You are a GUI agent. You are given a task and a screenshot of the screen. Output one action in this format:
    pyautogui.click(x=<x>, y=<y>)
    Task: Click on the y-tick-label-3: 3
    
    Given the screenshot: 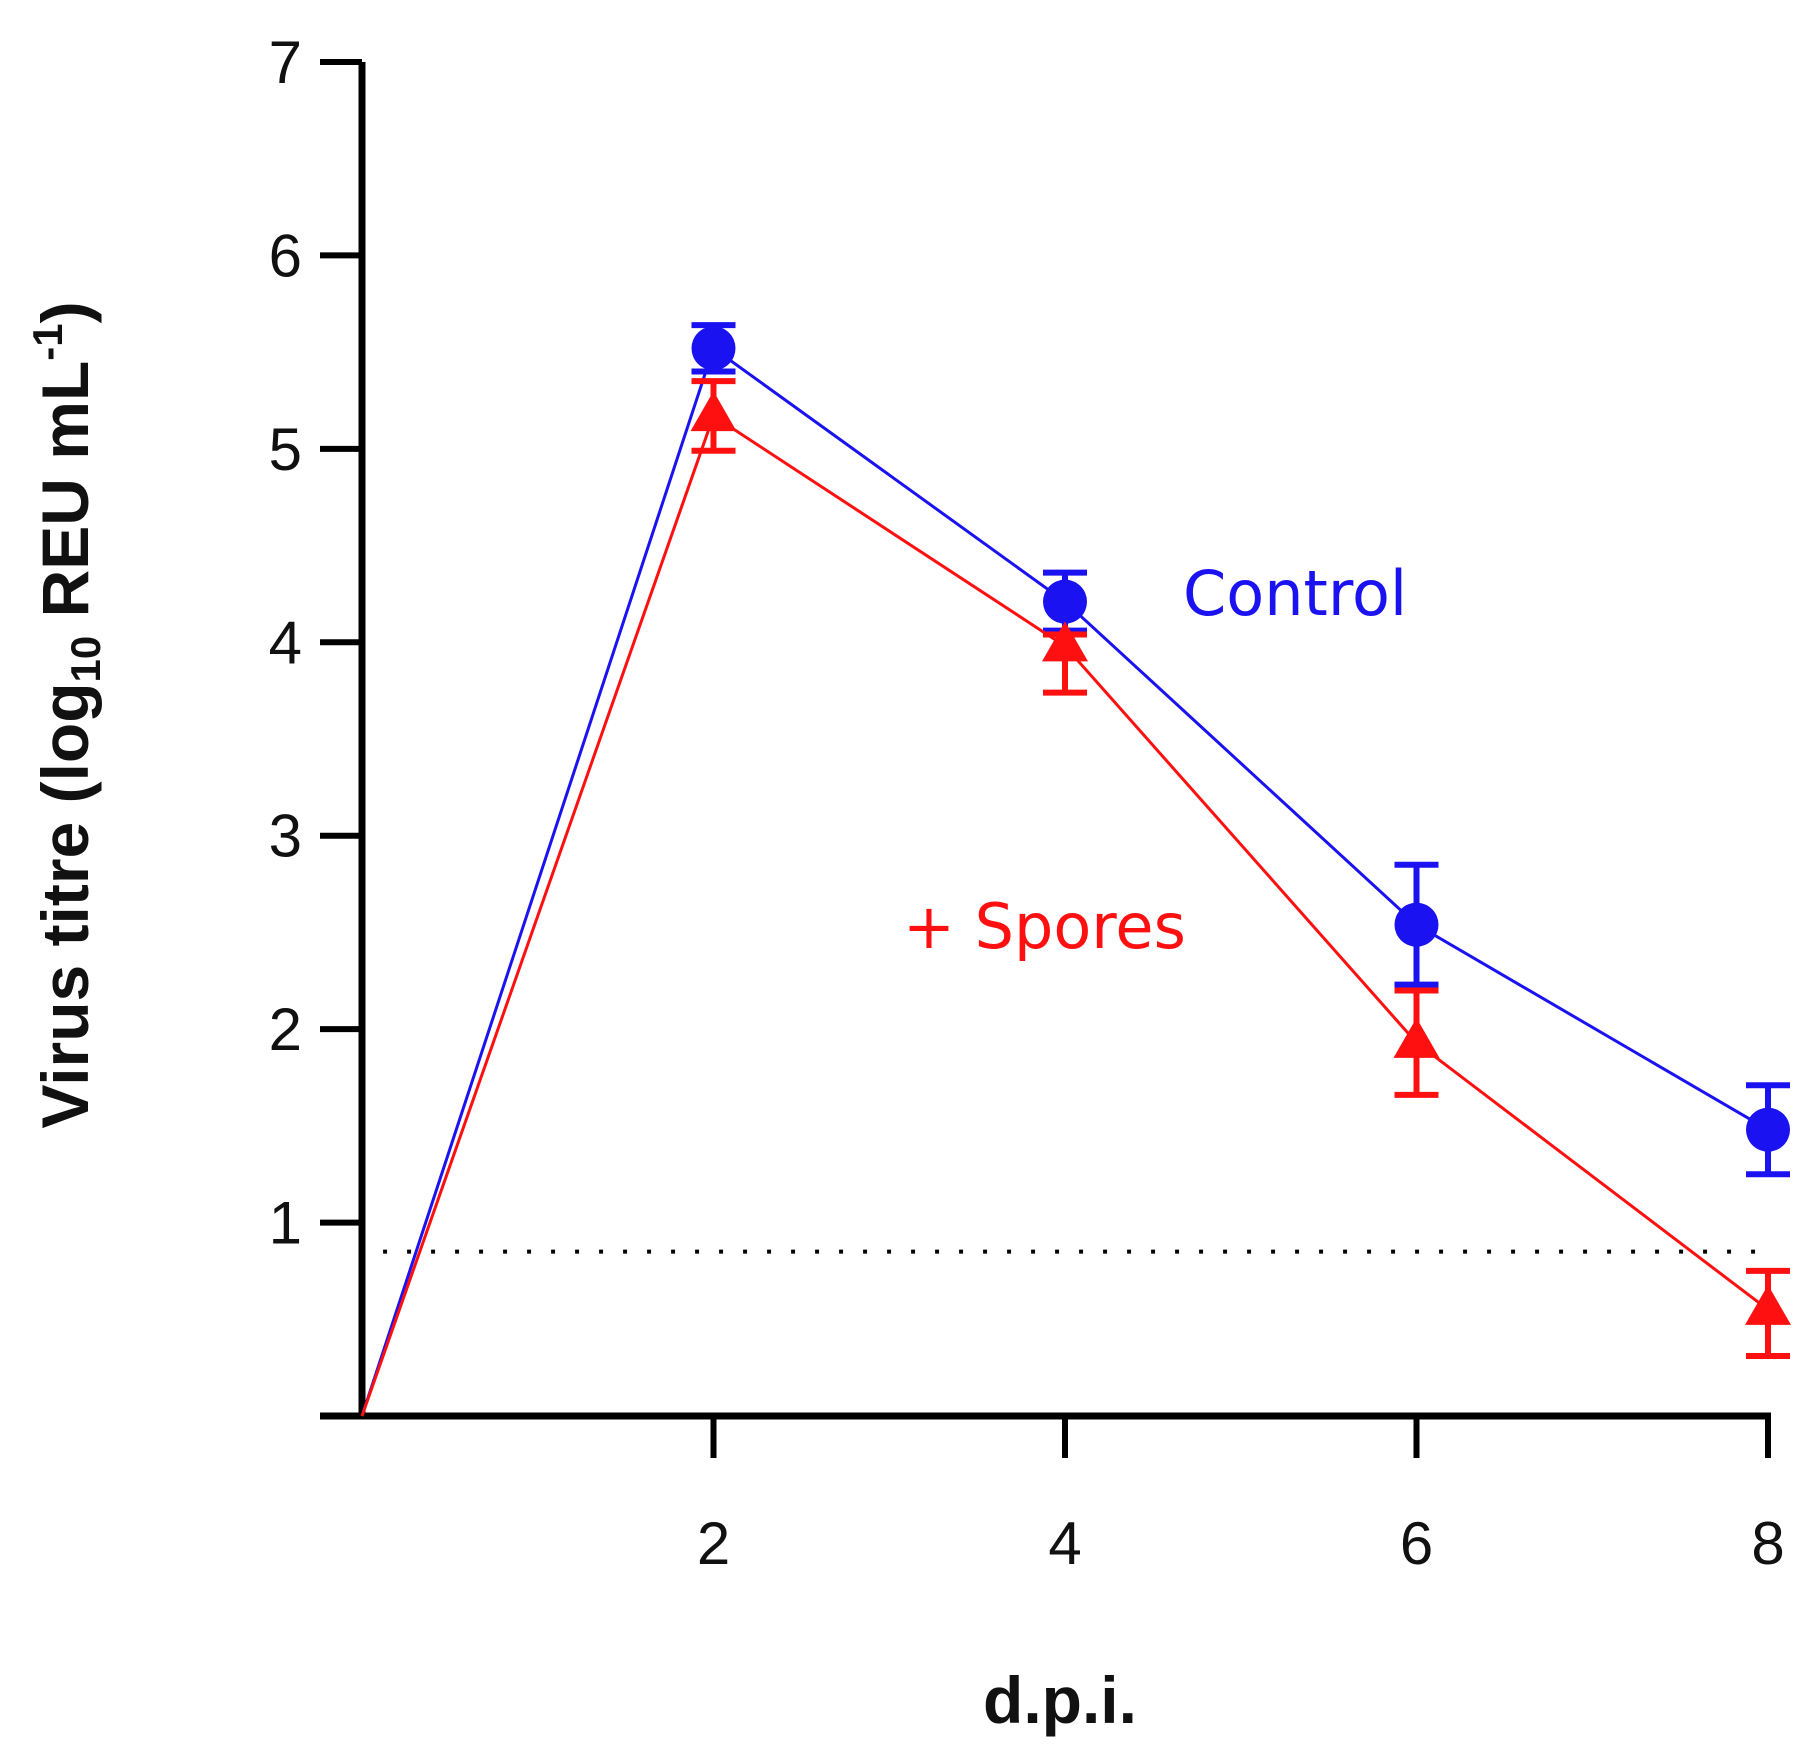 What is the action you would take?
    pyautogui.click(x=285, y=836)
    